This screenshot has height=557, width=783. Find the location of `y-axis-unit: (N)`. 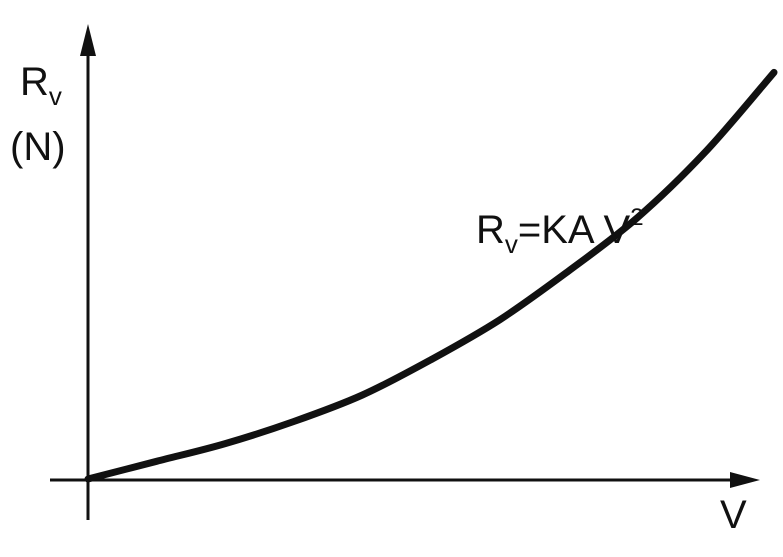

y-axis-unit: (N) is located at coordinates (38, 147).